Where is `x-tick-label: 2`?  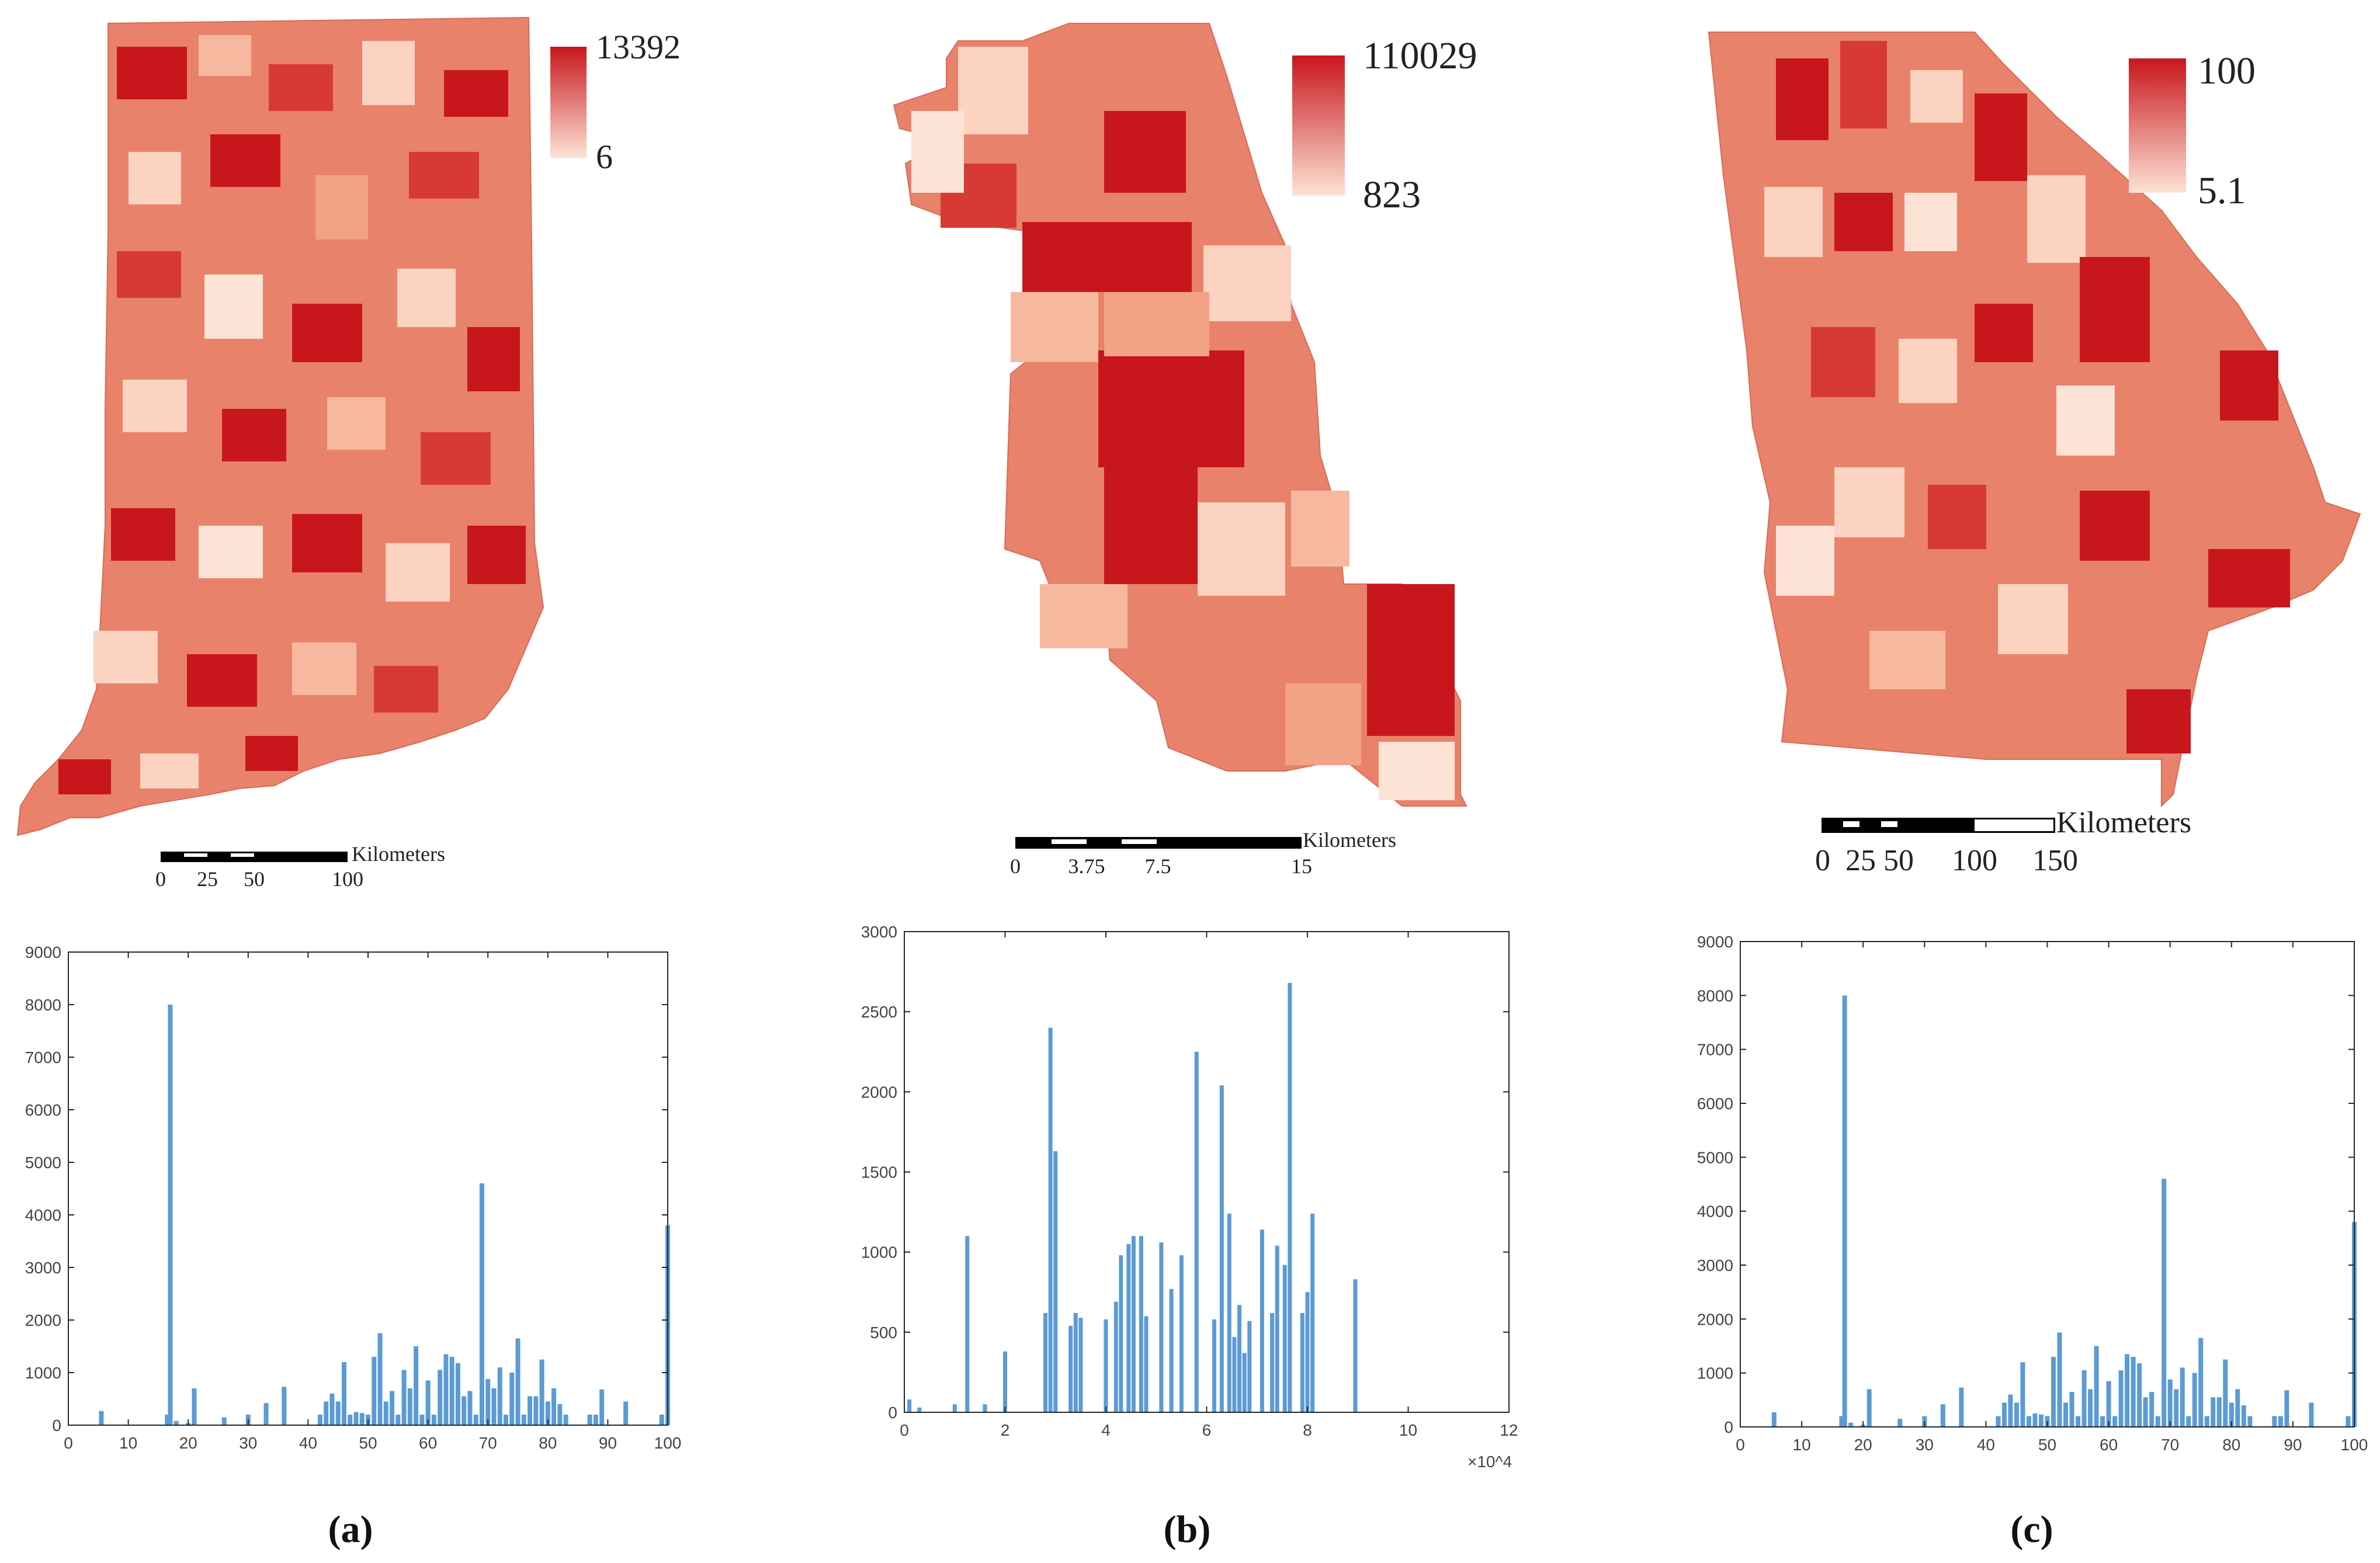 x-tick-label: 2 is located at coordinates (1005, 1430).